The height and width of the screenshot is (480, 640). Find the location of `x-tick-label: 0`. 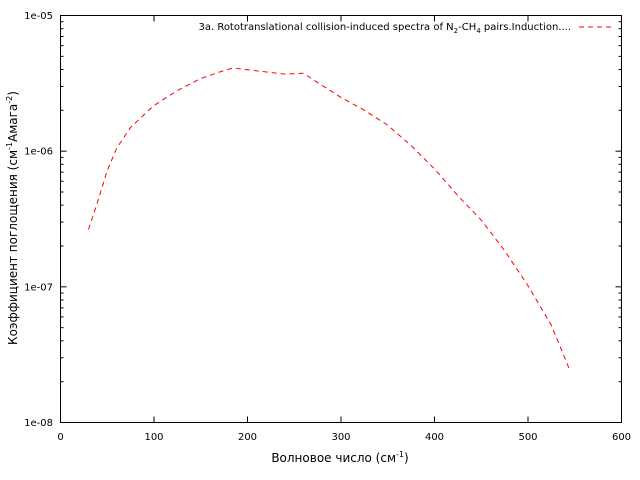

x-tick-label: 0 is located at coordinates (60, 437).